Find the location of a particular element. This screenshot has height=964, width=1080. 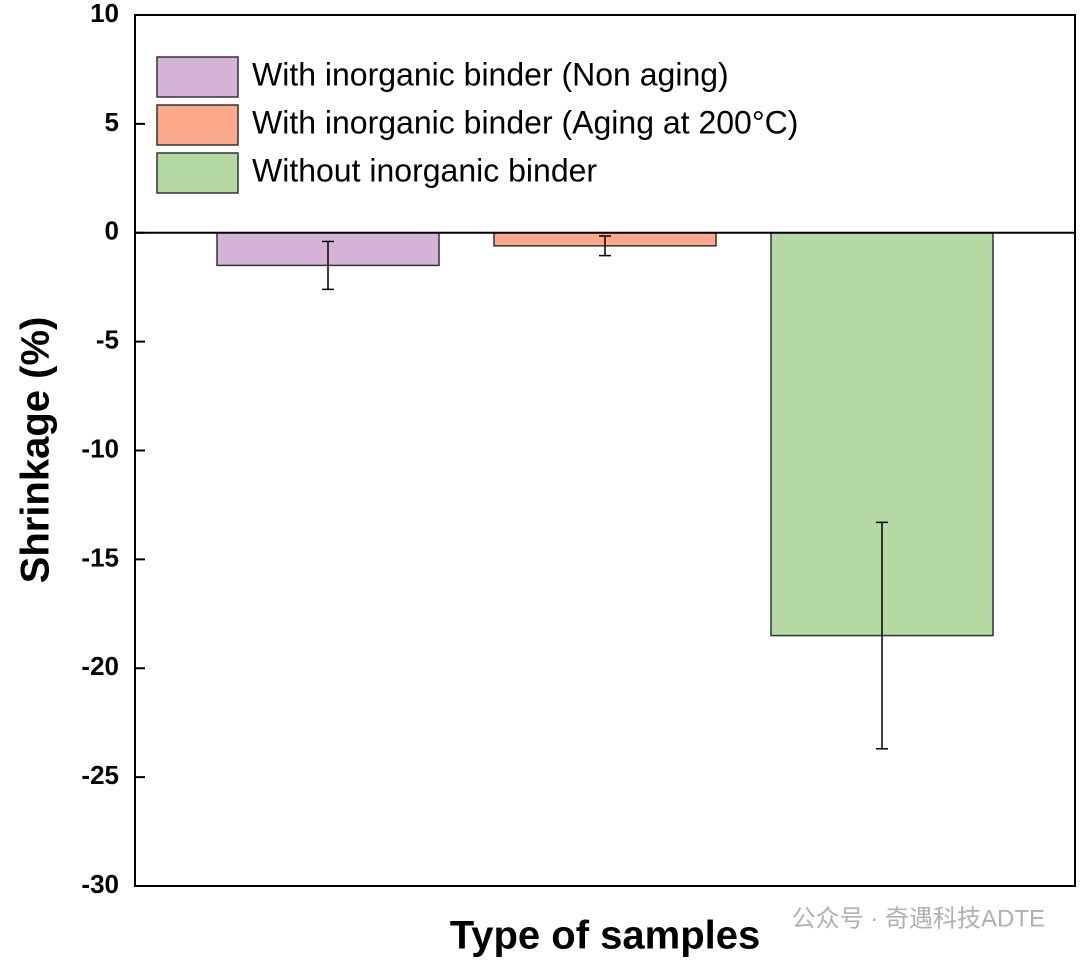

y-tick-label: -10 is located at coordinates (100, 448).